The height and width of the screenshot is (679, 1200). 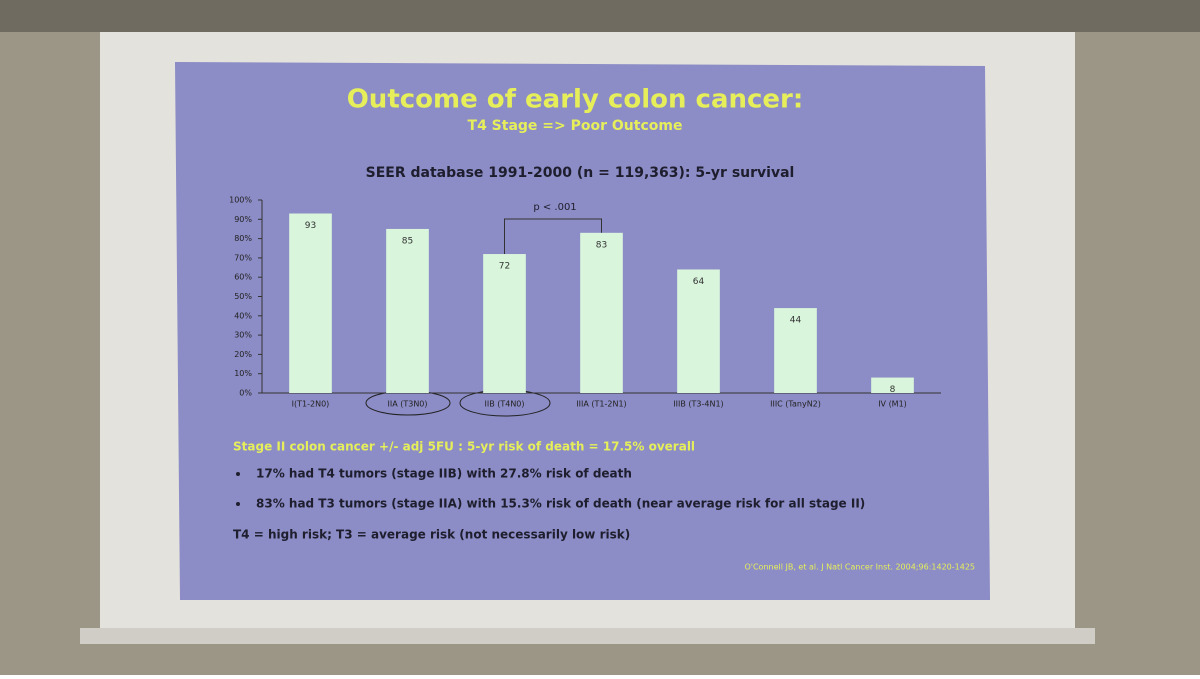 I want to click on x-tick-label: IV (M1), so click(x=892, y=404).